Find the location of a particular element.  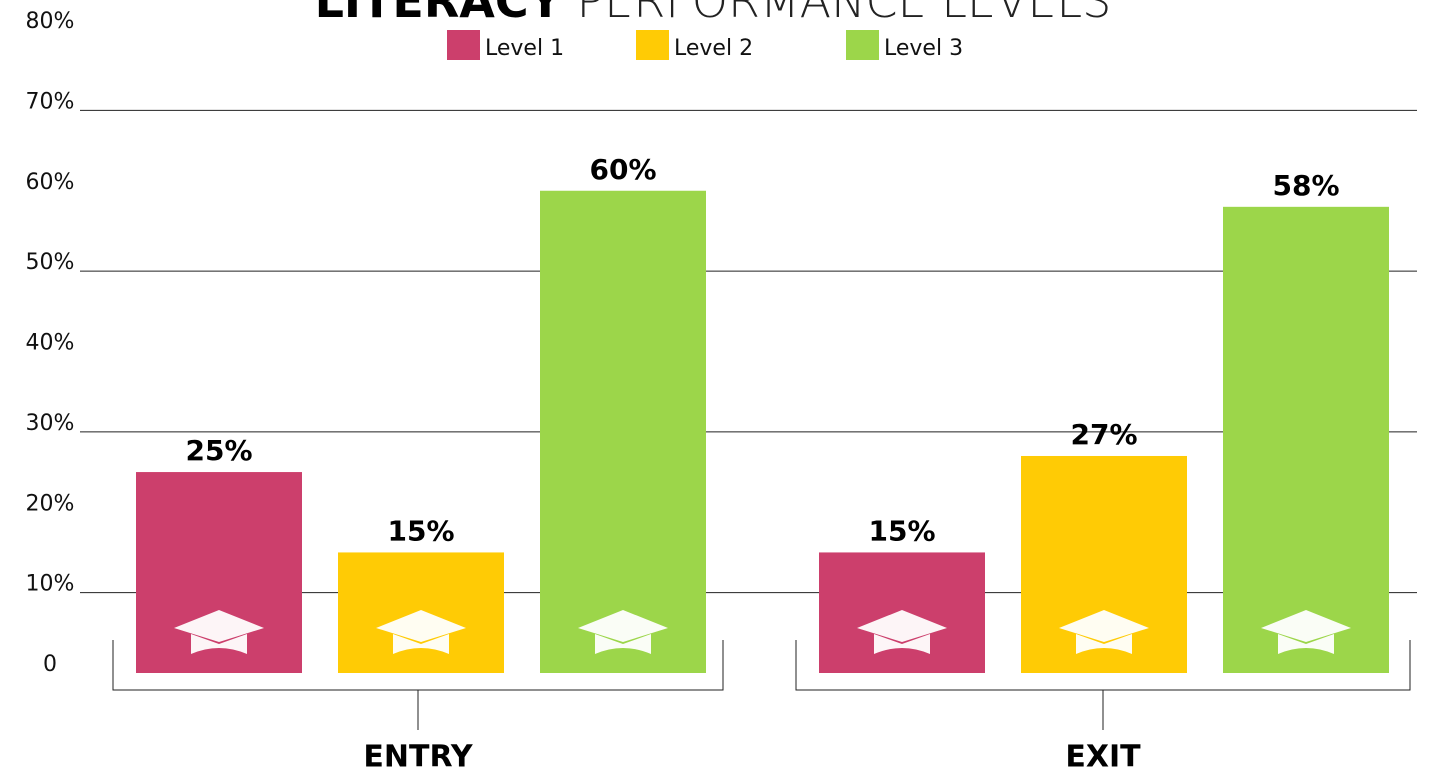

y-tick-label: 20% is located at coordinates (50, 503).